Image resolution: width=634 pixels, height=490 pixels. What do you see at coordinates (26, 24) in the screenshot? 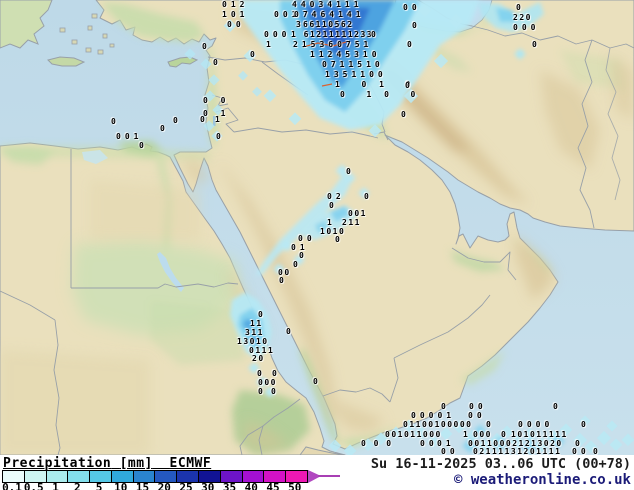
I see `greece` at bounding box center [26, 24].